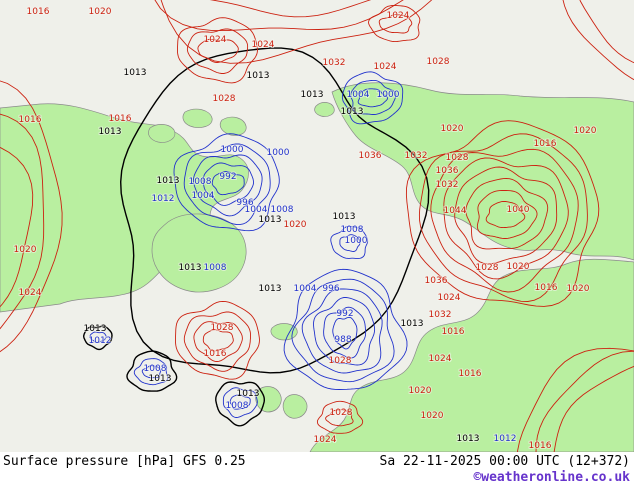 The height and width of the screenshot is (490, 634). I want to click on land-svalbard, so click(324, 109).